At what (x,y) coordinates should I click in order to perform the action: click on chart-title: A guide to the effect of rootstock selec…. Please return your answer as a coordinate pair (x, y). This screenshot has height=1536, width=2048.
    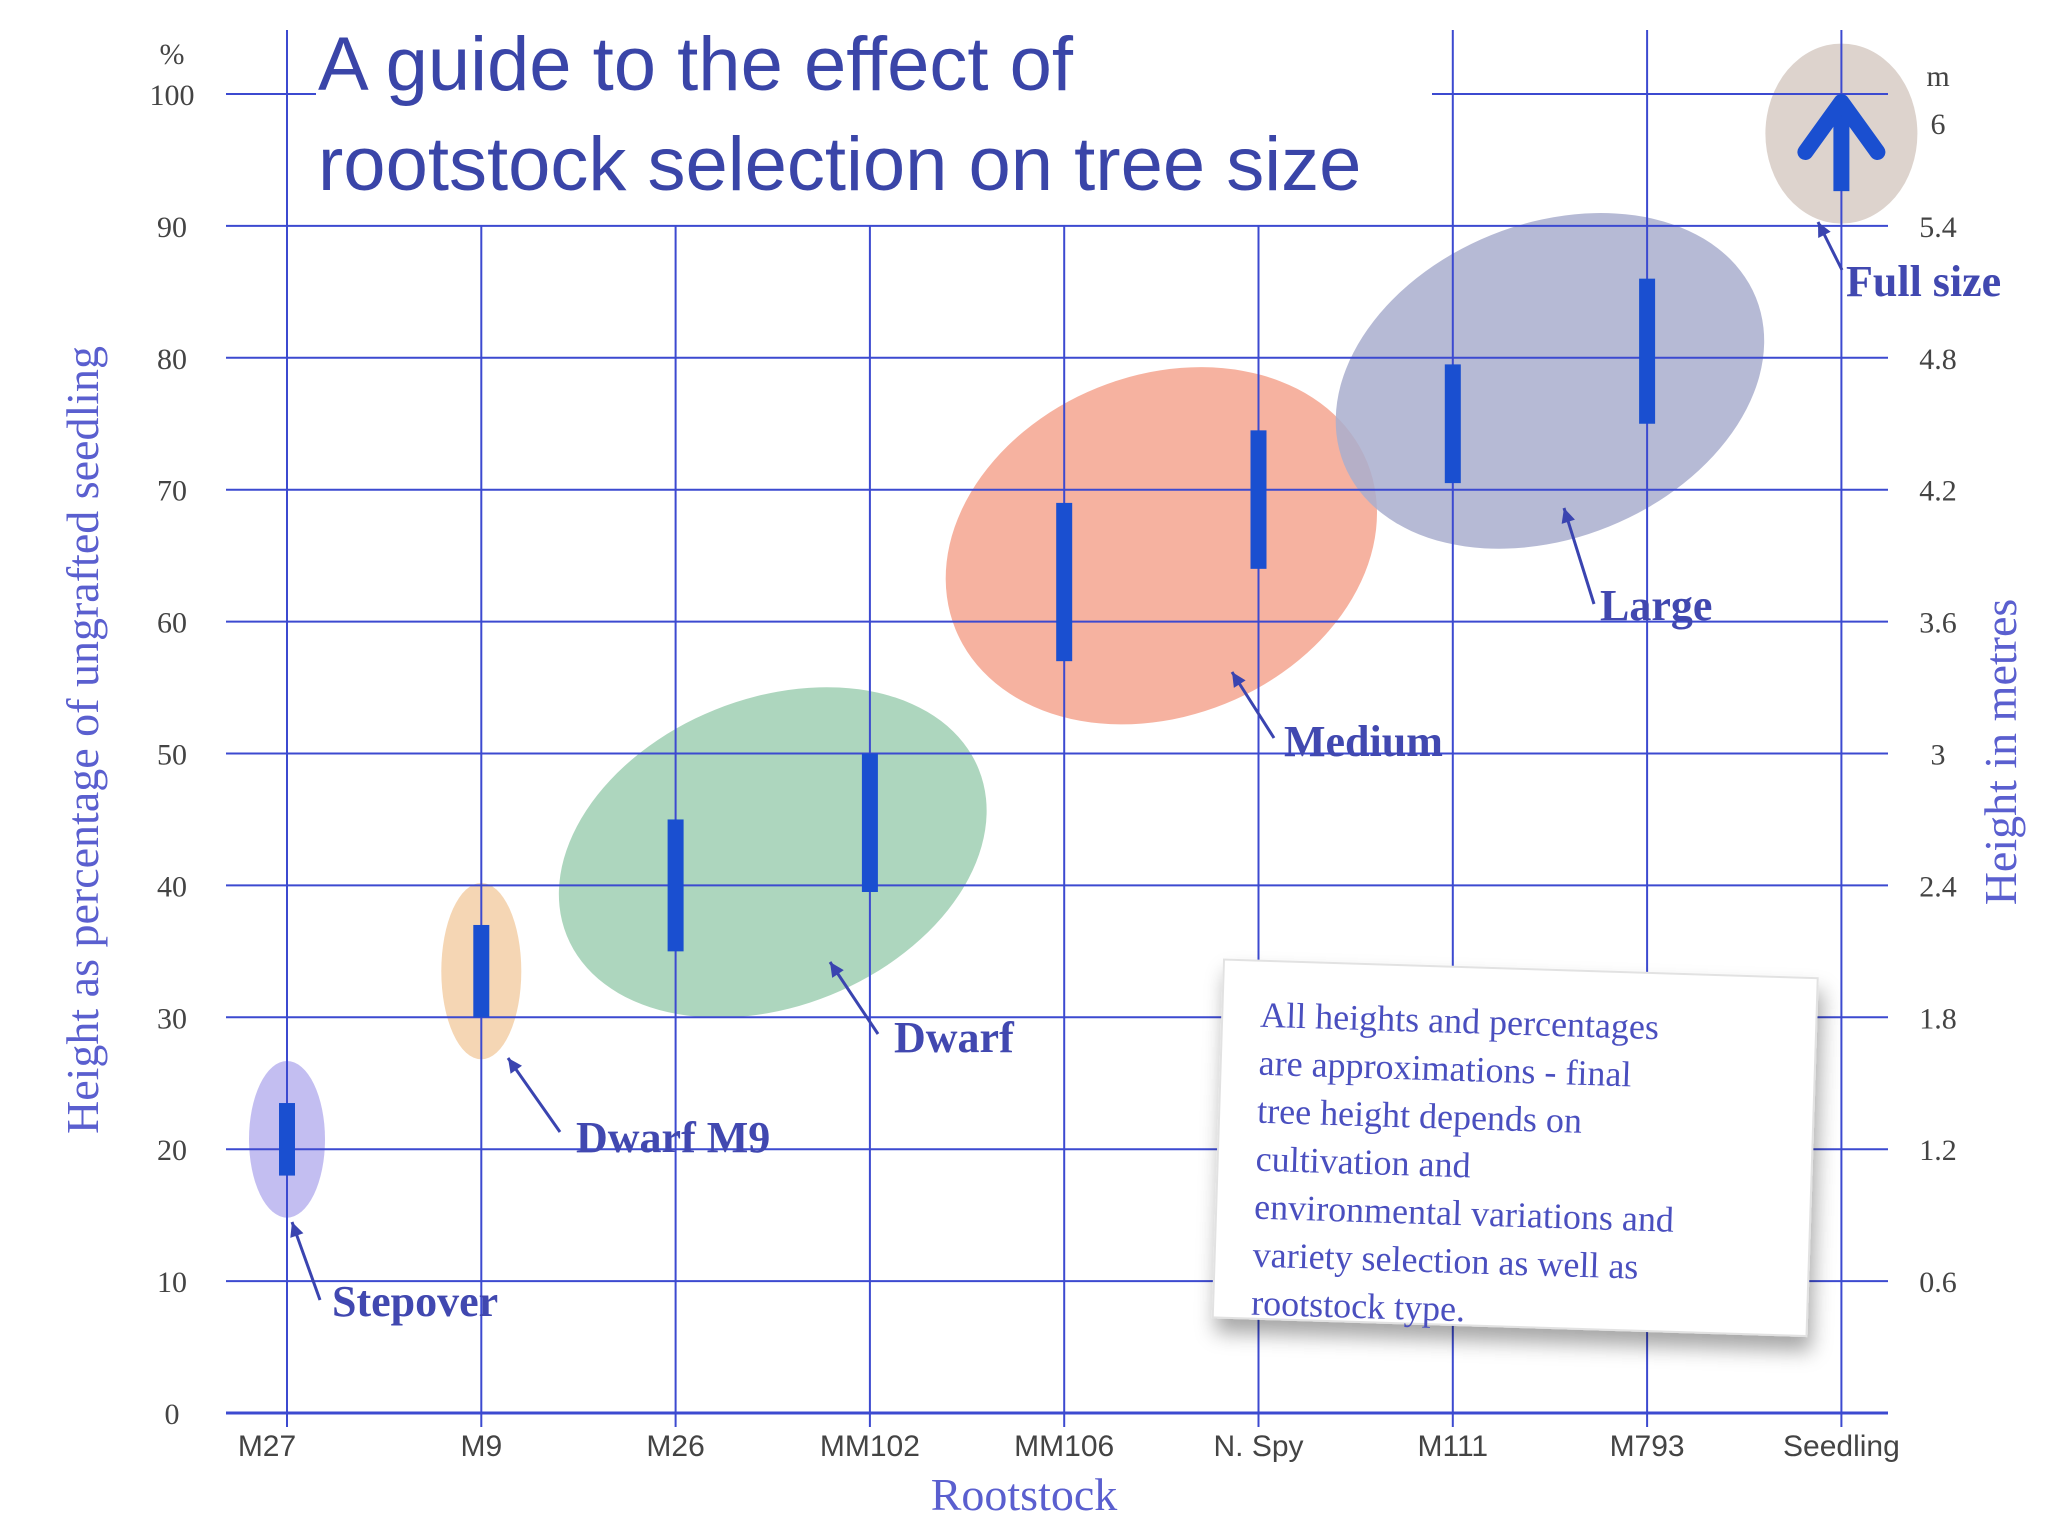
    Looking at the image, I should click on (839, 114).